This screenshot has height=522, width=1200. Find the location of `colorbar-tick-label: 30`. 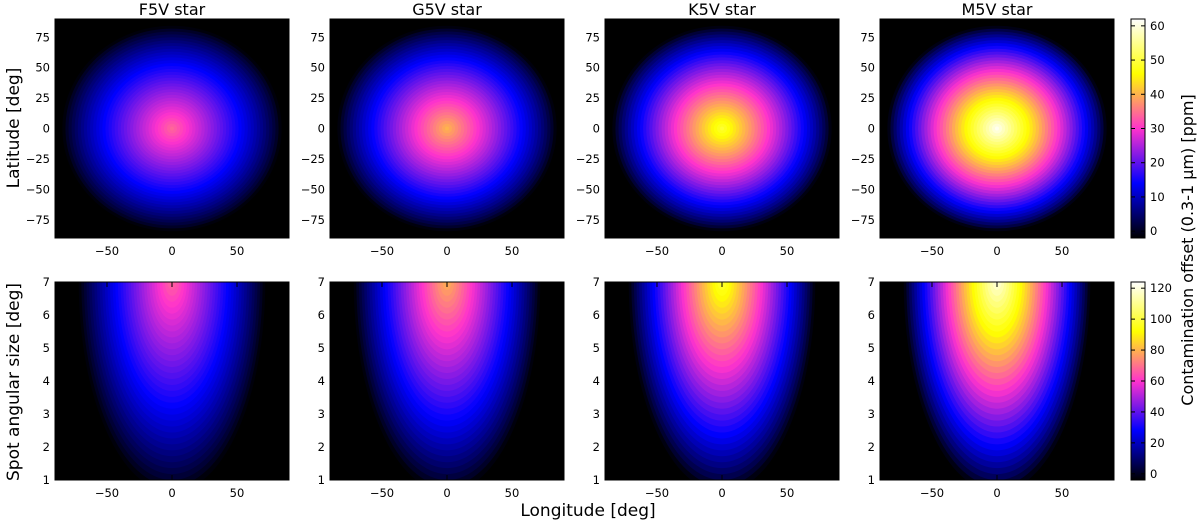

colorbar-tick-label: 30 is located at coordinates (1157, 129).